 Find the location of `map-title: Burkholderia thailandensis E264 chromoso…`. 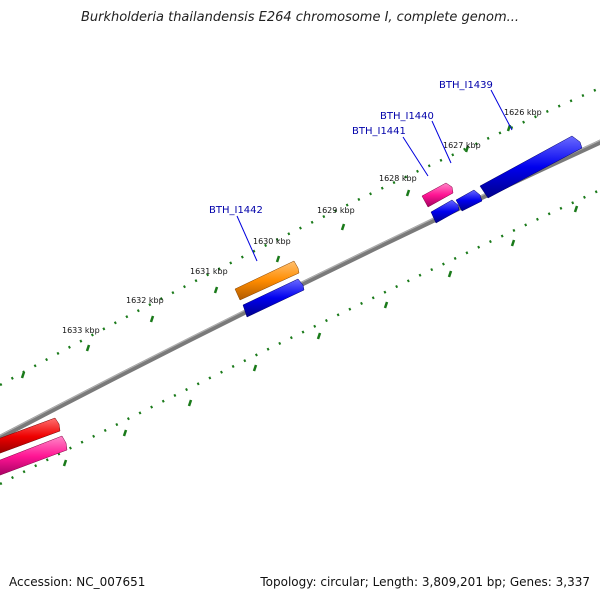

map-title: Burkholderia thailandensis E264 chromoso… is located at coordinates (300, 17).